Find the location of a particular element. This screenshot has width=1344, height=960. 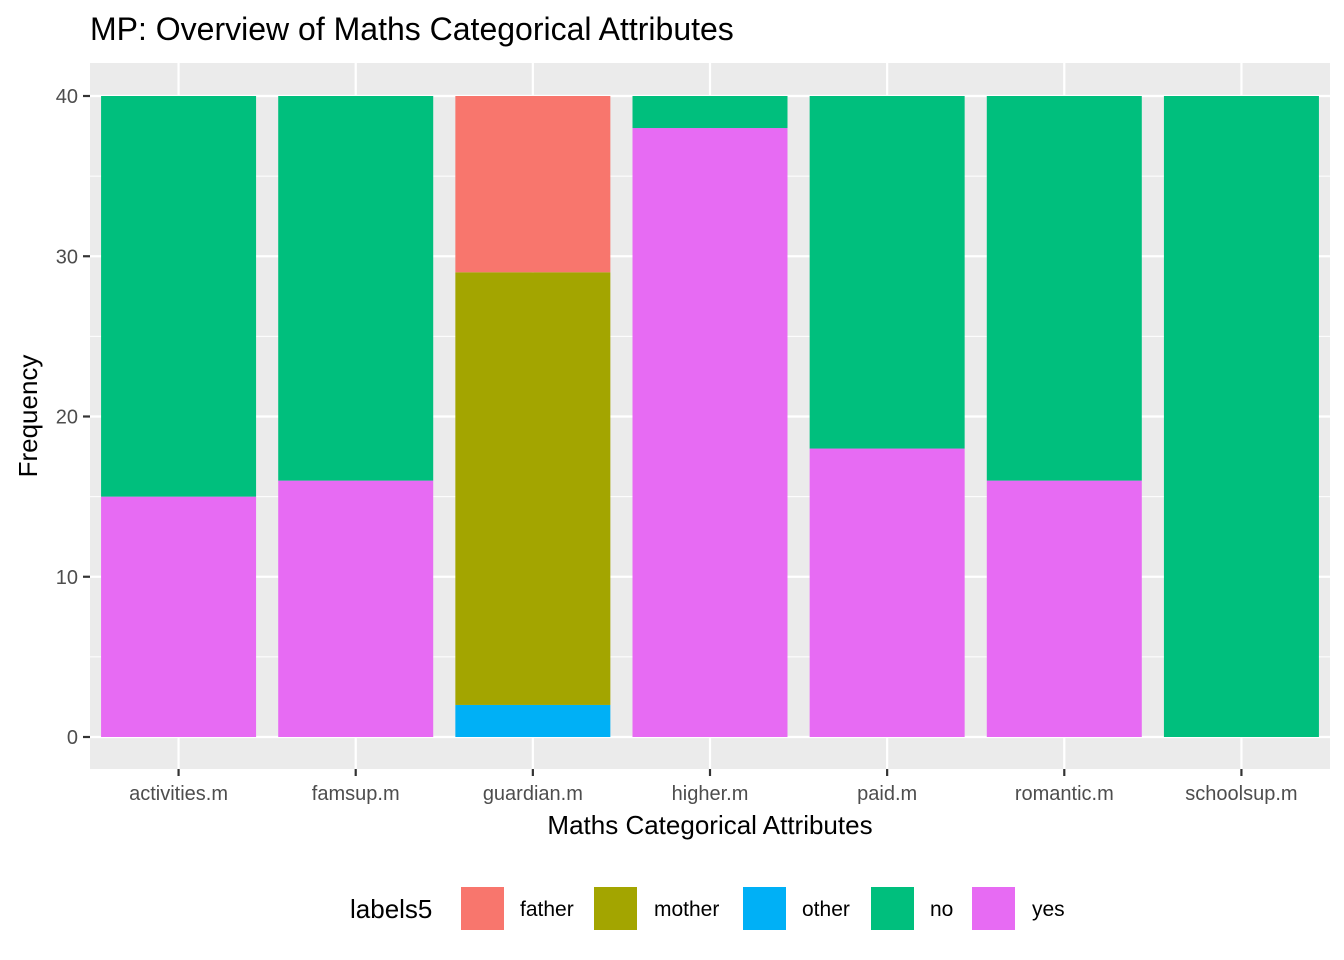

legend-label-mother: mother is located at coordinates (686, 909).